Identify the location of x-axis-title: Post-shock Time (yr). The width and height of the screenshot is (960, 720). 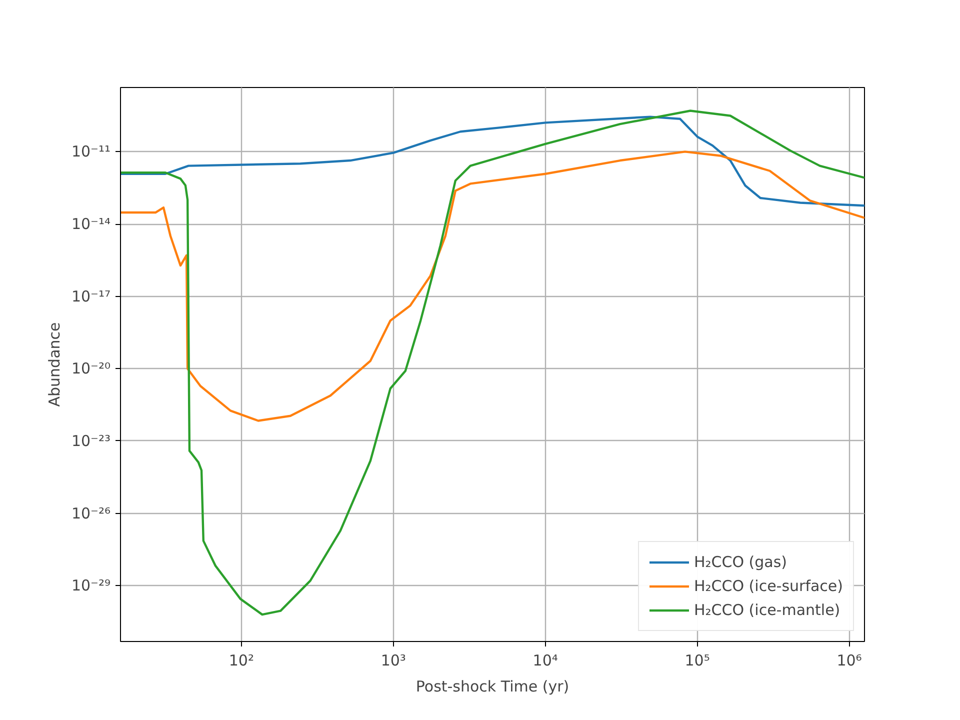
(493, 687).